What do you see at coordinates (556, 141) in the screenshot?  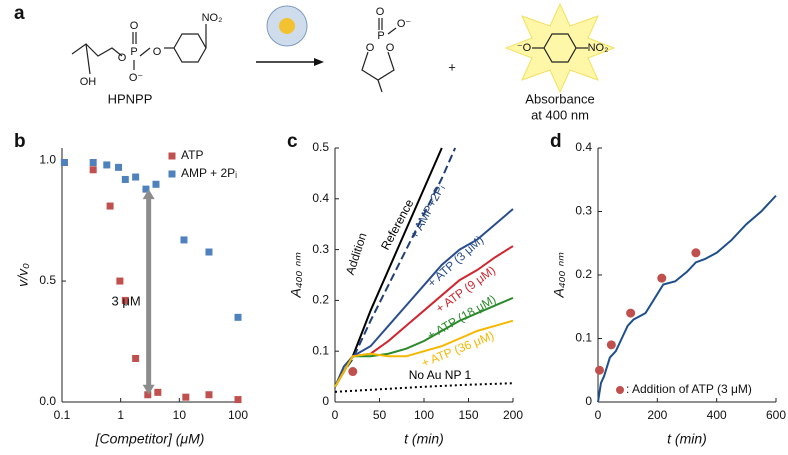 I see `panel-letter: d` at bounding box center [556, 141].